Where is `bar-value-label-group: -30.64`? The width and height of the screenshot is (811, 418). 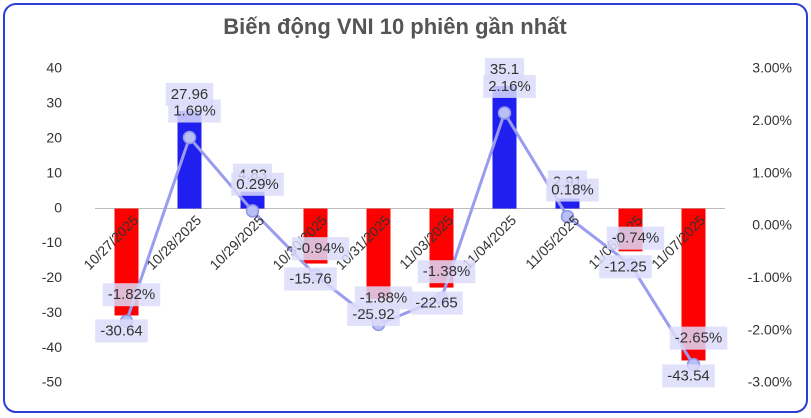
bar-value-label-group: -30.64 is located at coordinates (121, 331).